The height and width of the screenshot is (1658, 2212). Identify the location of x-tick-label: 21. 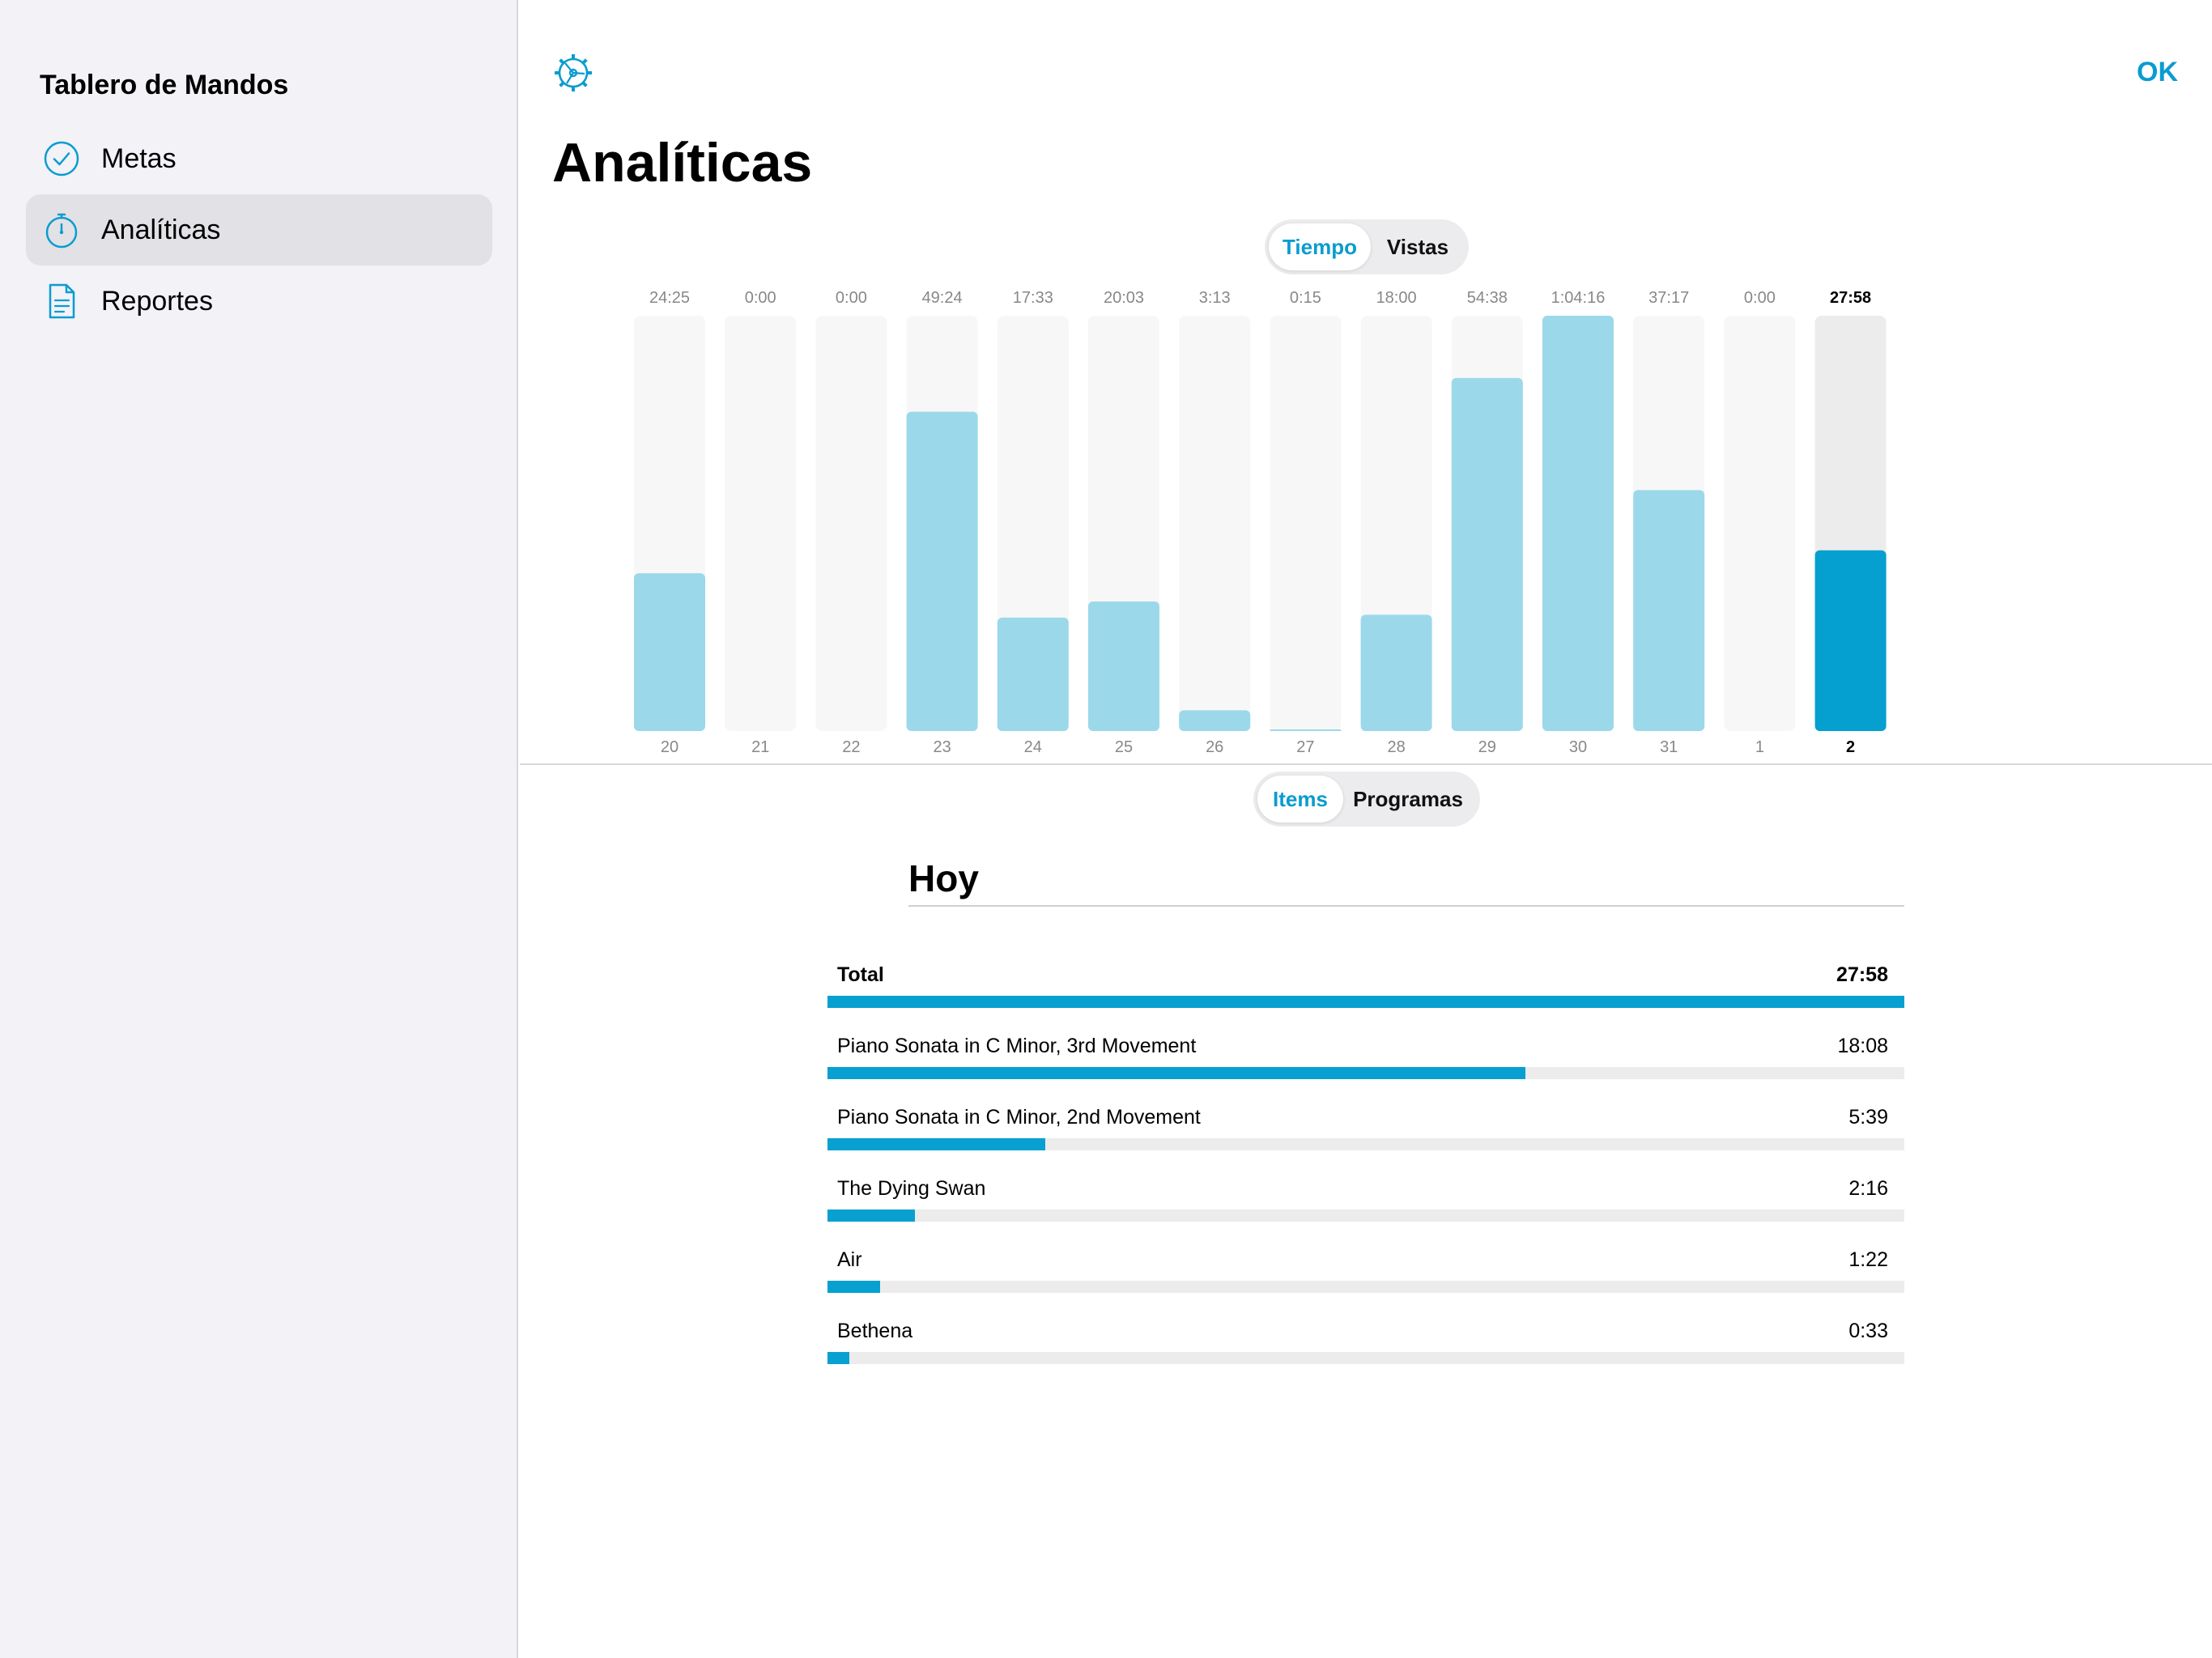
(760, 747).